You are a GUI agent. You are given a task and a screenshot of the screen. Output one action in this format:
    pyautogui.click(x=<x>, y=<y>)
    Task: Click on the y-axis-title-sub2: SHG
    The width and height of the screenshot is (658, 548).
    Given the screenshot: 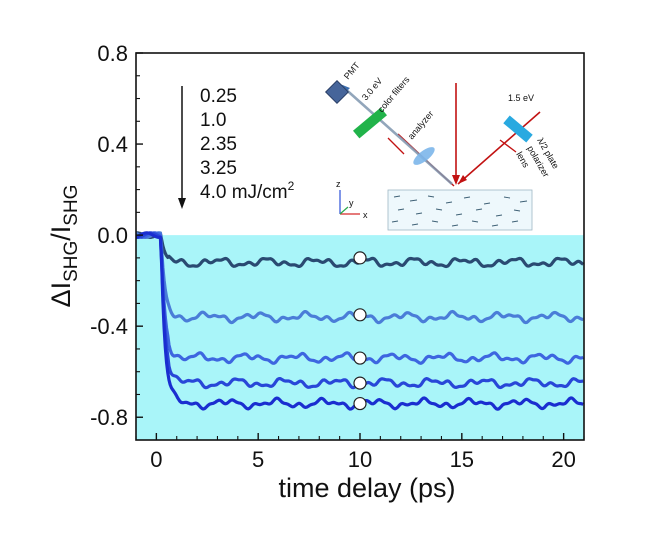 What is the action you would take?
    pyautogui.click(x=71, y=205)
    